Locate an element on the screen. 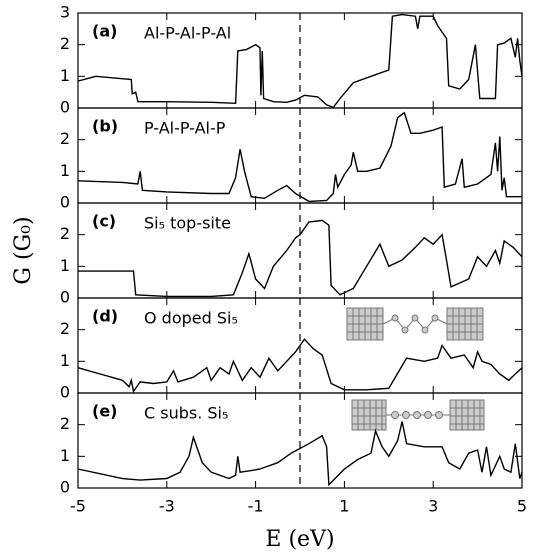 This screenshot has height=556, width=536. annotation: Si₅ top-site is located at coordinates (187, 223).